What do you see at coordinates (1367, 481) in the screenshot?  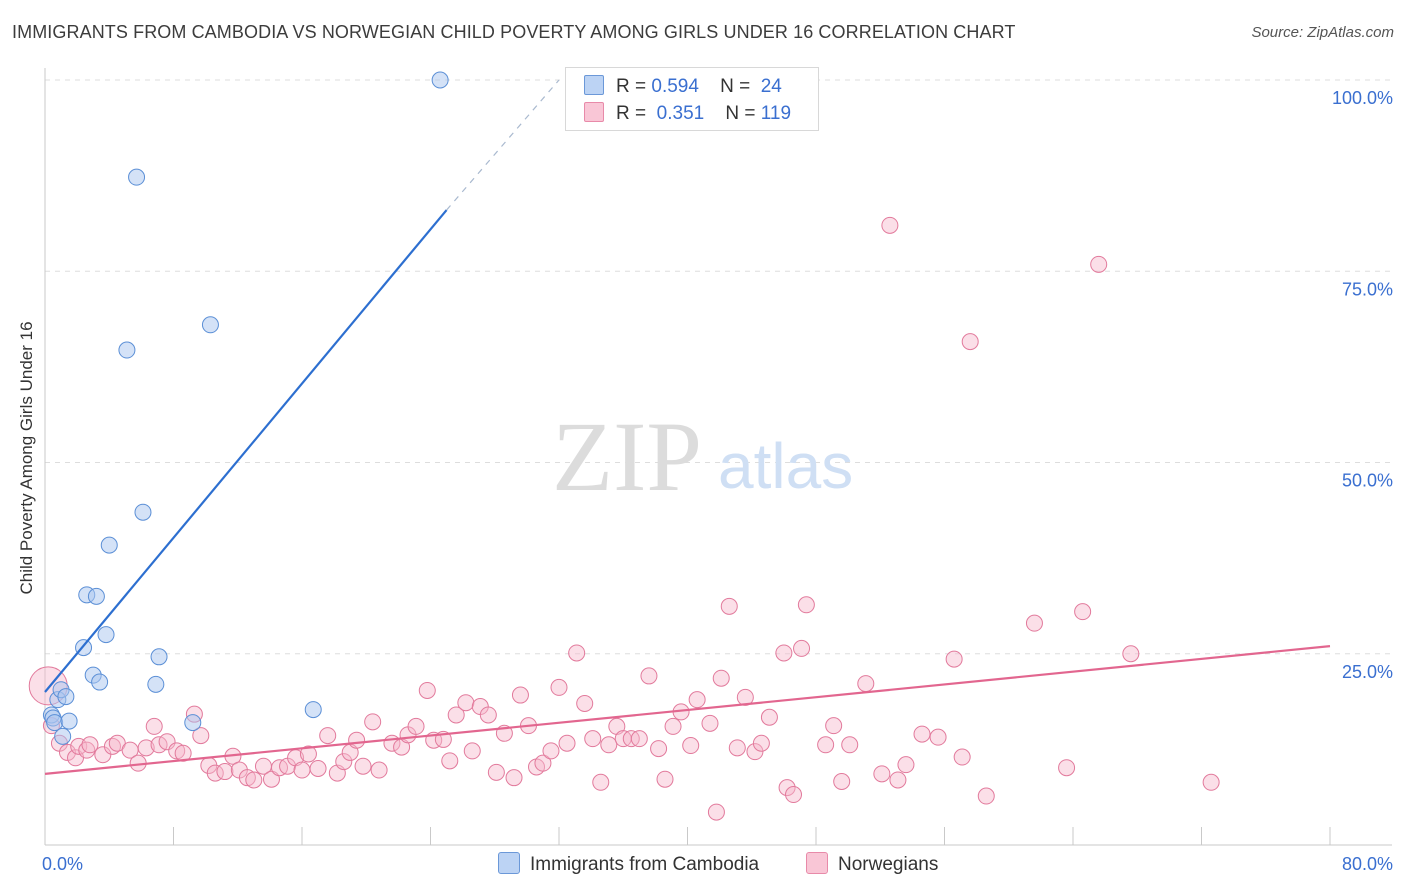 I see `y-tick-label: 50.0%` at bounding box center [1367, 481].